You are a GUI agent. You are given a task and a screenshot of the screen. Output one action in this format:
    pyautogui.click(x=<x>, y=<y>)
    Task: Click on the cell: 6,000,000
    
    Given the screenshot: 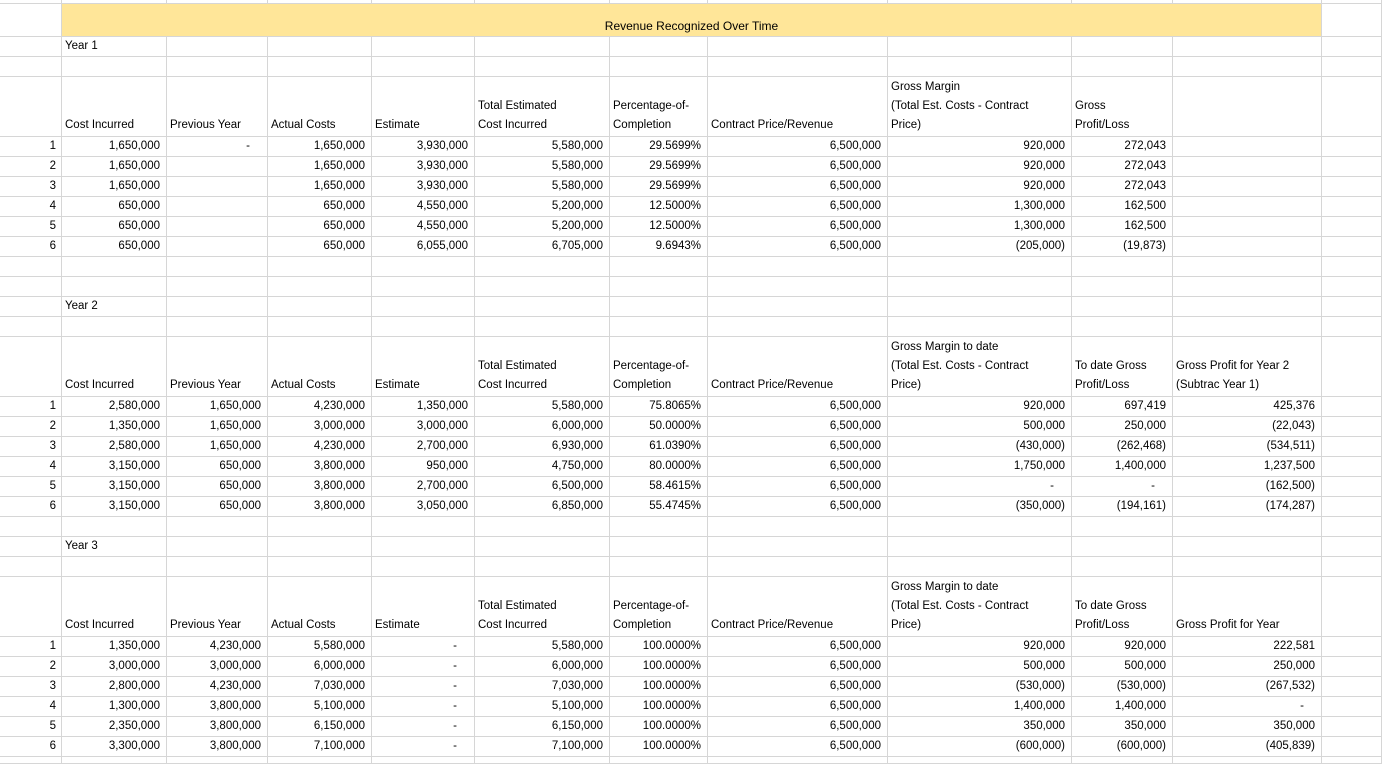 What is the action you would take?
    pyautogui.click(x=320, y=667)
    